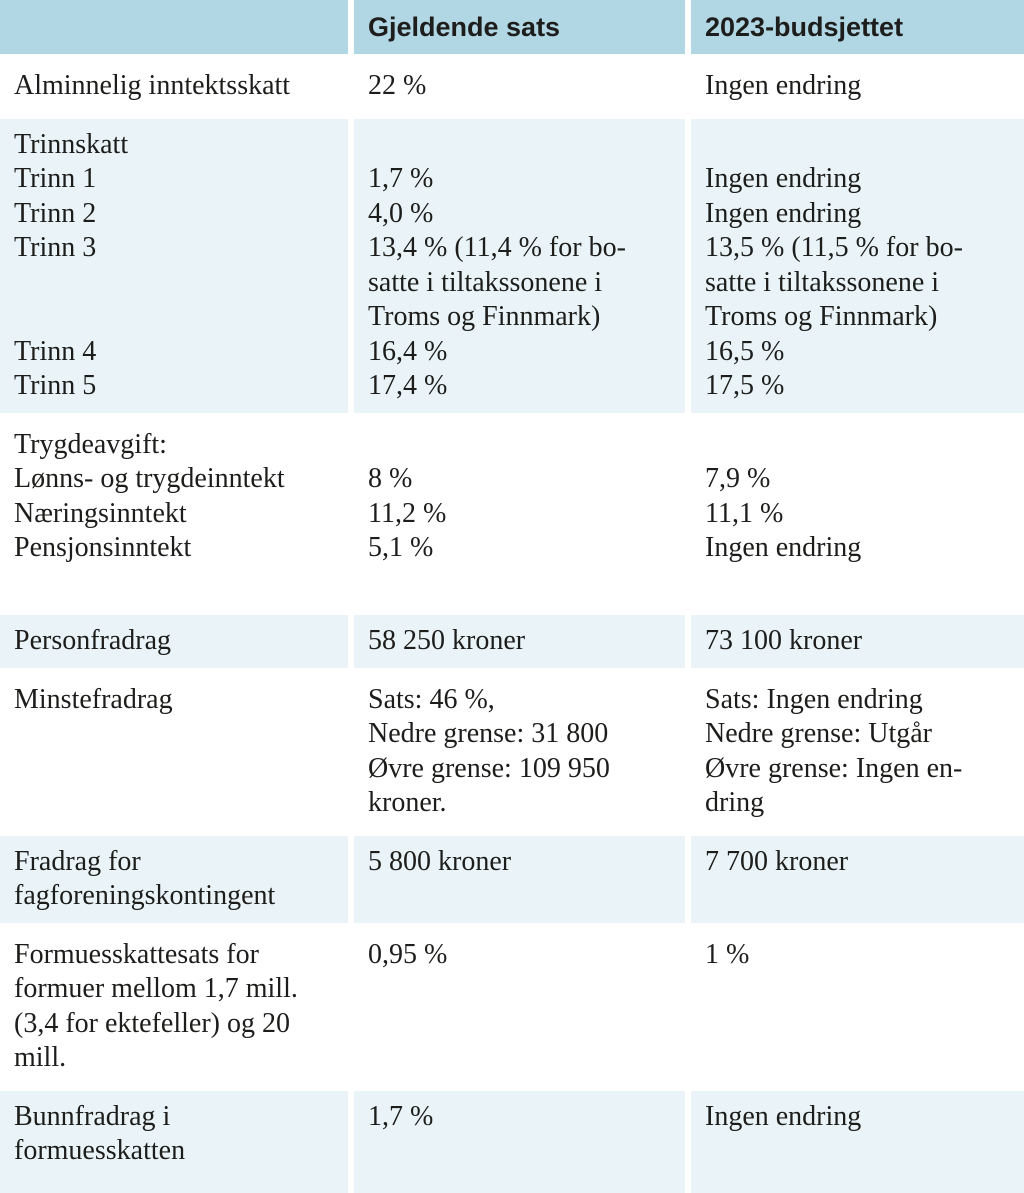 The height and width of the screenshot is (1193, 1024). Describe the element at coordinates (55, 178) in the screenshot. I see `cell-line: Trinn 1` at that location.